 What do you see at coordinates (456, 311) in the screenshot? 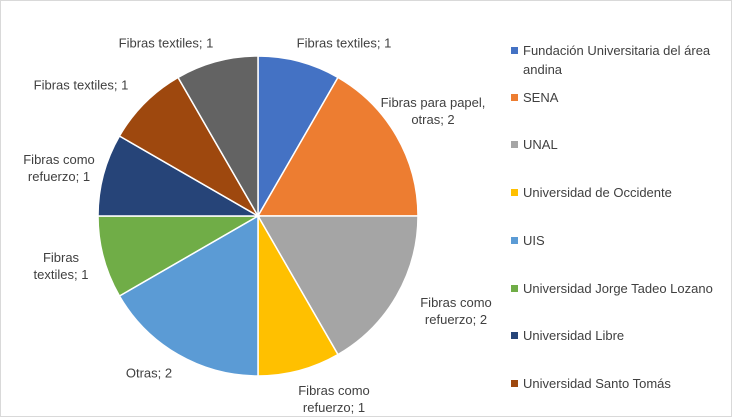
I see `data-label: Fibras como refuerzo; 2` at bounding box center [456, 311].